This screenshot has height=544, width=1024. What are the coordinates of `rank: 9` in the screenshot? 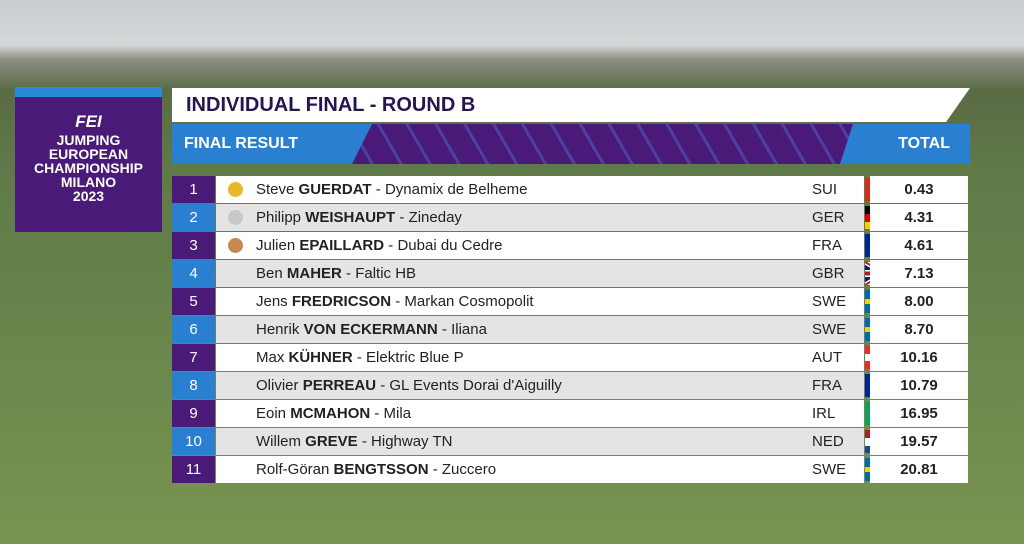 It's located at (193, 413).